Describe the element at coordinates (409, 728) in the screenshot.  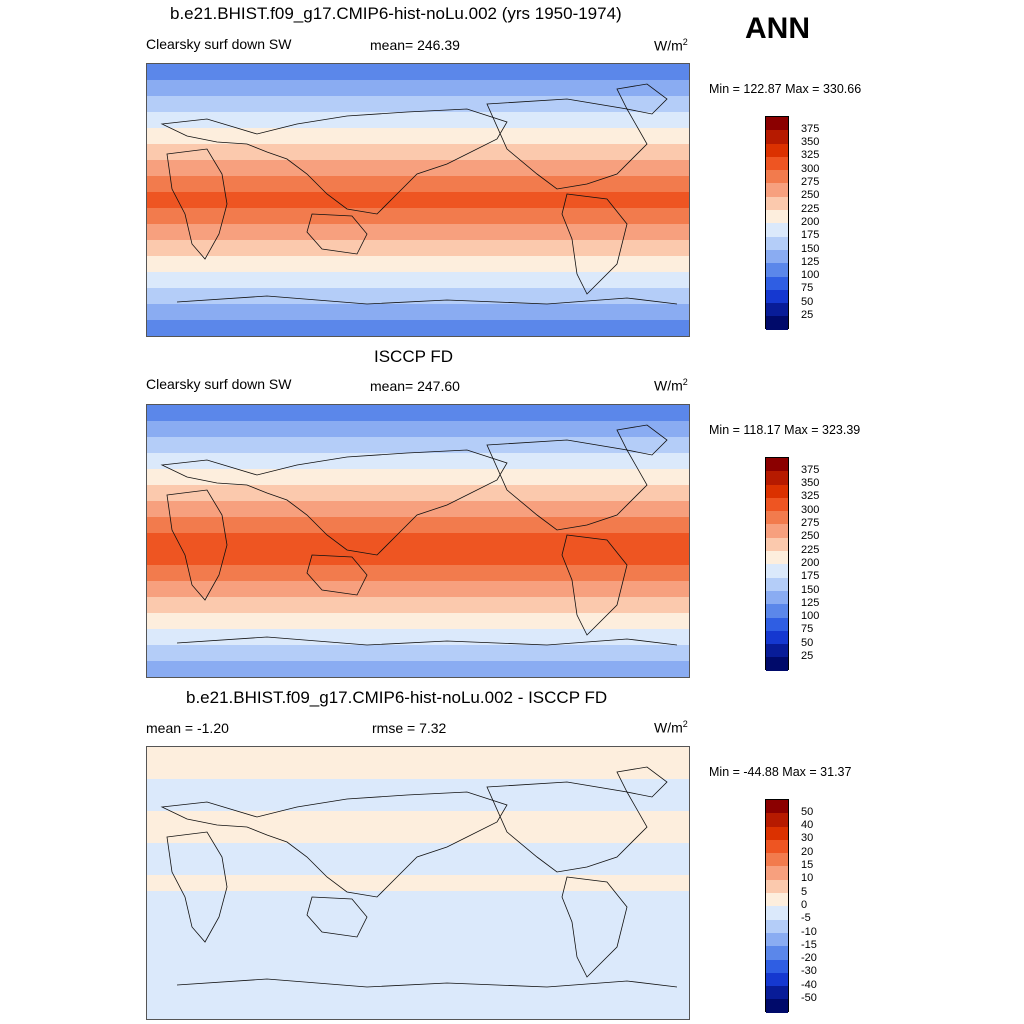
I see `panel-3-rmse-label: rmse = 7.32` at that location.